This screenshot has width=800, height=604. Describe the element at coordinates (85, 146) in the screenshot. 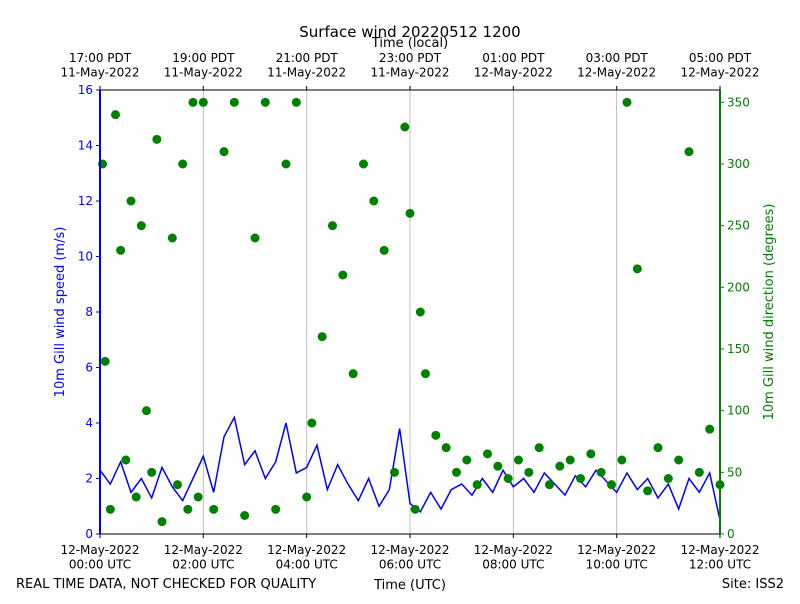

I see `y-tick-label: 14` at that location.